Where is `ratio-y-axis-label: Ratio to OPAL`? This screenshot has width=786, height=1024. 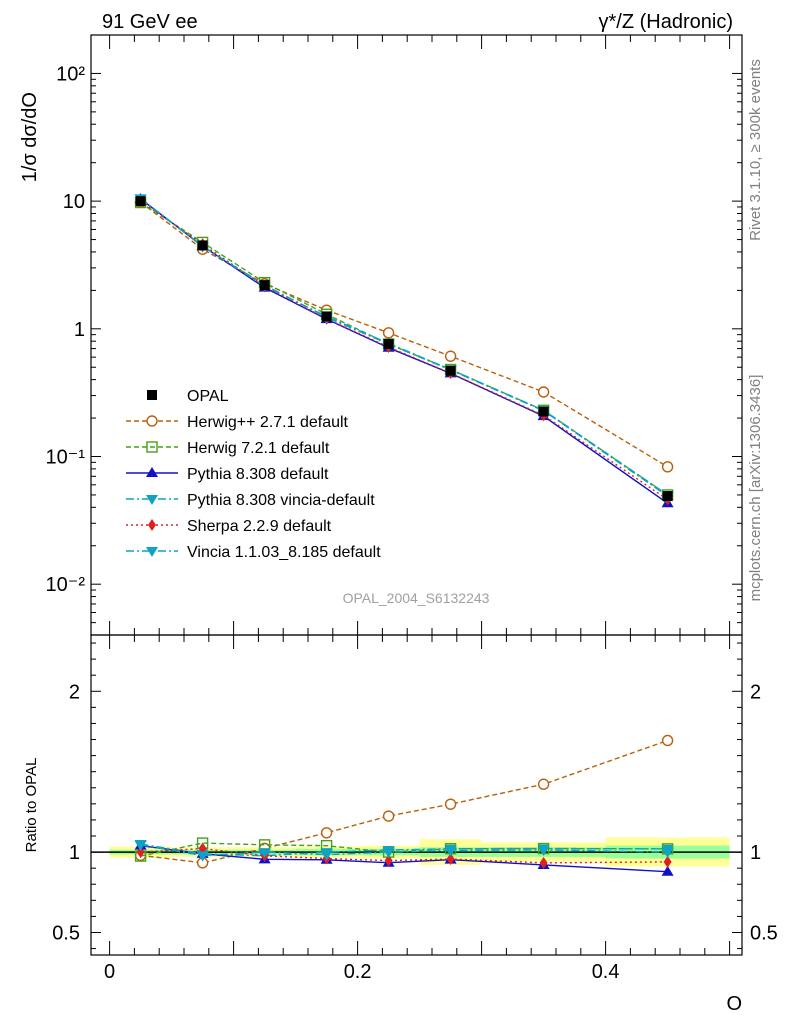
ratio-y-axis-label: Ratio to OPAL is located at coordinates (31, 805).